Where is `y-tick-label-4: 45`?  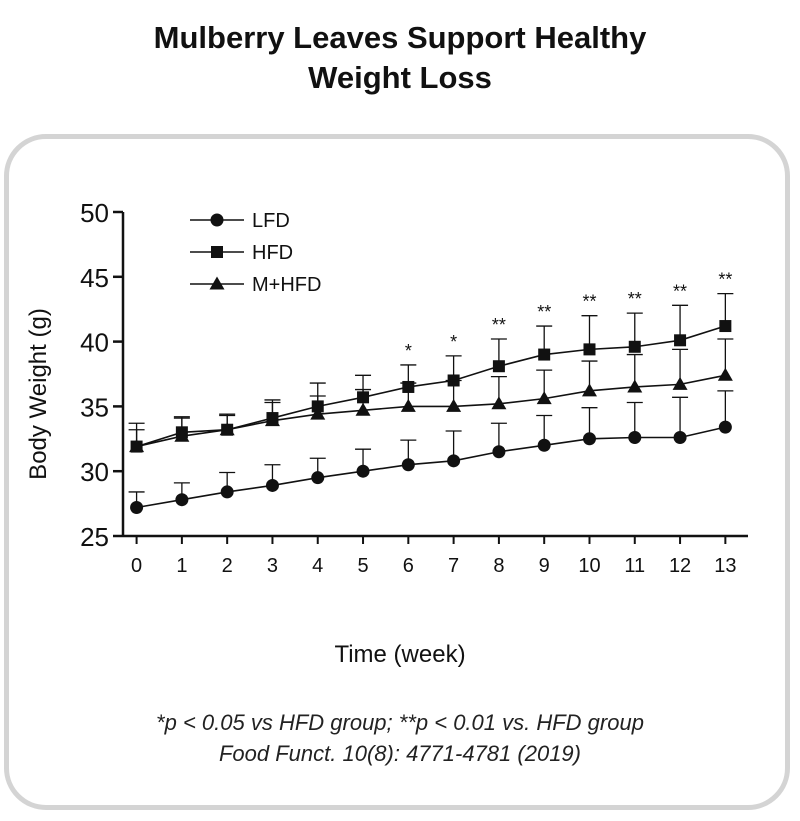
y-tick-label-4: 45 is located at coordinates (94, 278).